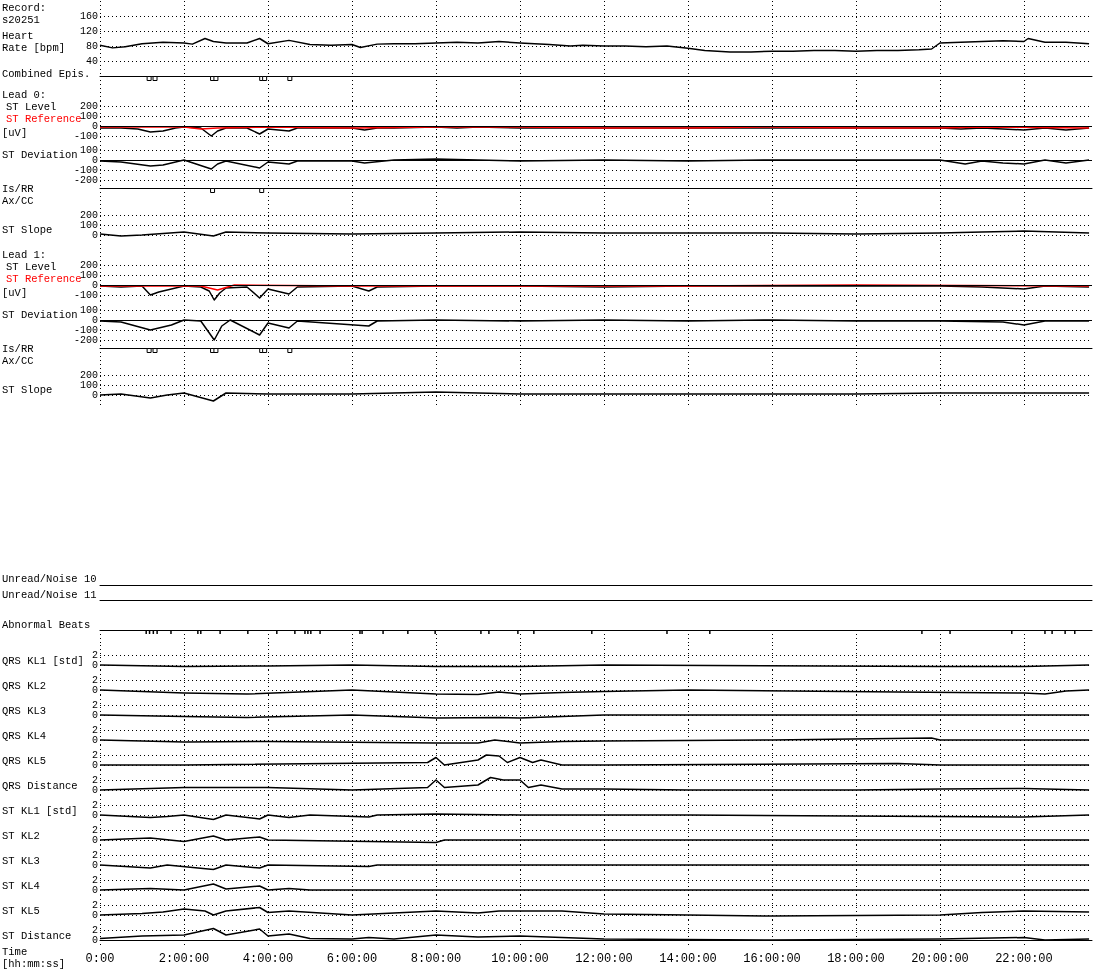 The height and width of the screenshot is (970, 1100). What do you see at coordinates (100, 959) in the screenshot?
I see `x-tick-label: 0:00` at bounding box center [100, 959].